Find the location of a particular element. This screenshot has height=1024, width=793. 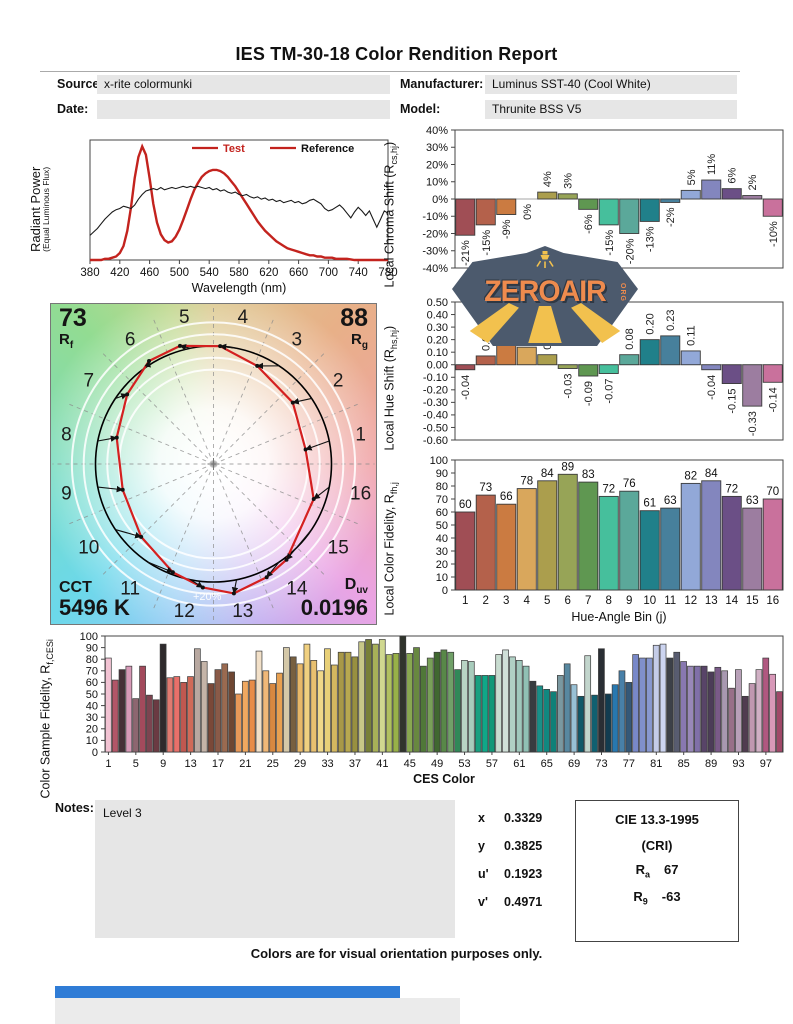

svg-text: 8 is located at coordinates (609, 601).